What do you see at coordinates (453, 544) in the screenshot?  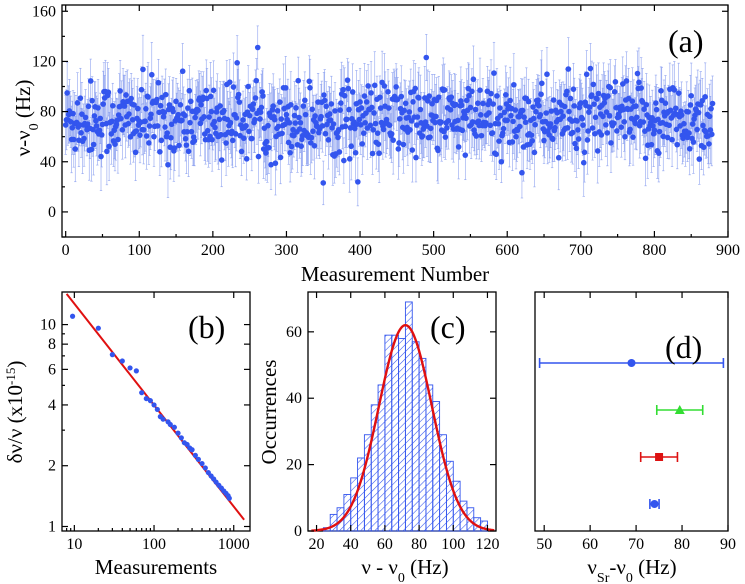 I see `x-tick-label: 100` at bounding box center [453, 544].